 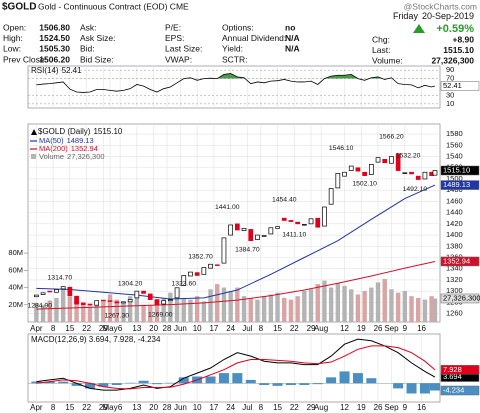 What do you see at coordinates (97, 38) in the screenshot?
I see `quote-label: Ask Size:` at bounding box center [97, 38].